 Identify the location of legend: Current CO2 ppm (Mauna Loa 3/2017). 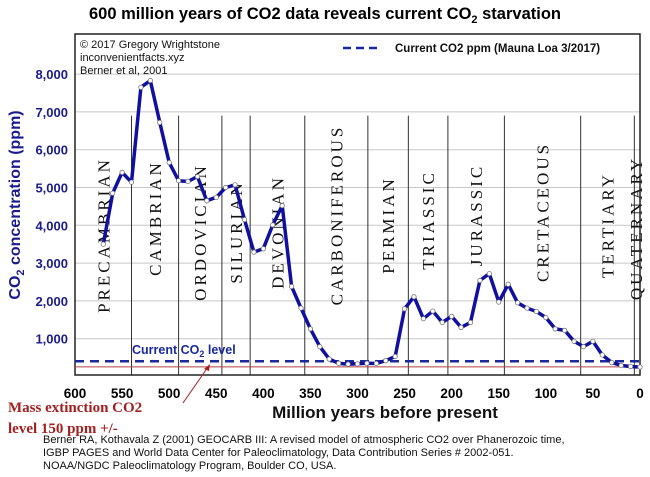
(471, 49).